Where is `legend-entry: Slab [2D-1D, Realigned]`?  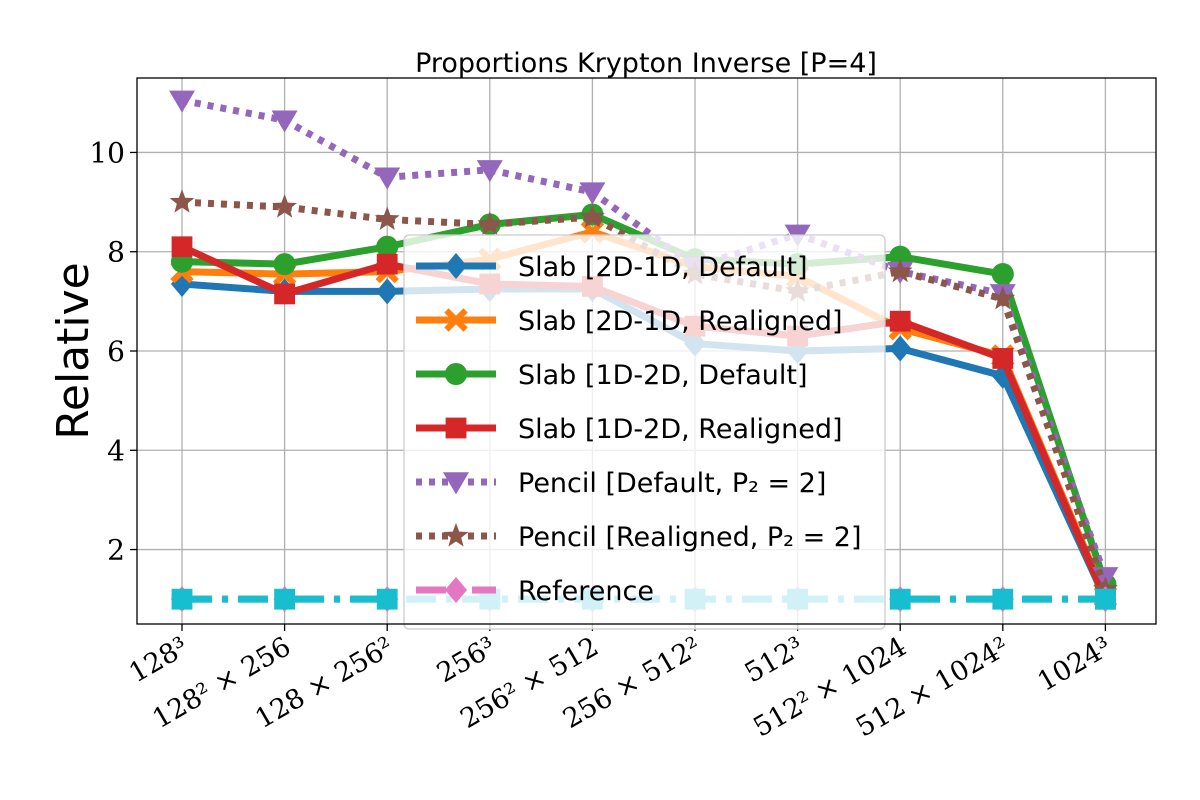
legend-entry: Slab [2D-1D, Realigned] is located at coordinates (629, 321).